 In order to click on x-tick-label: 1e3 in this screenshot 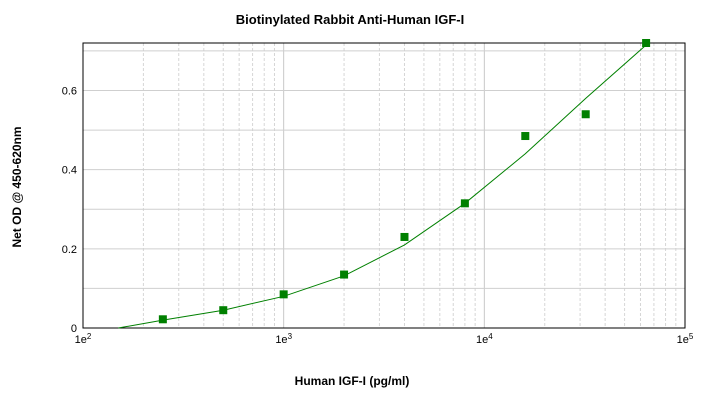, I will do `click(283, 339)`.